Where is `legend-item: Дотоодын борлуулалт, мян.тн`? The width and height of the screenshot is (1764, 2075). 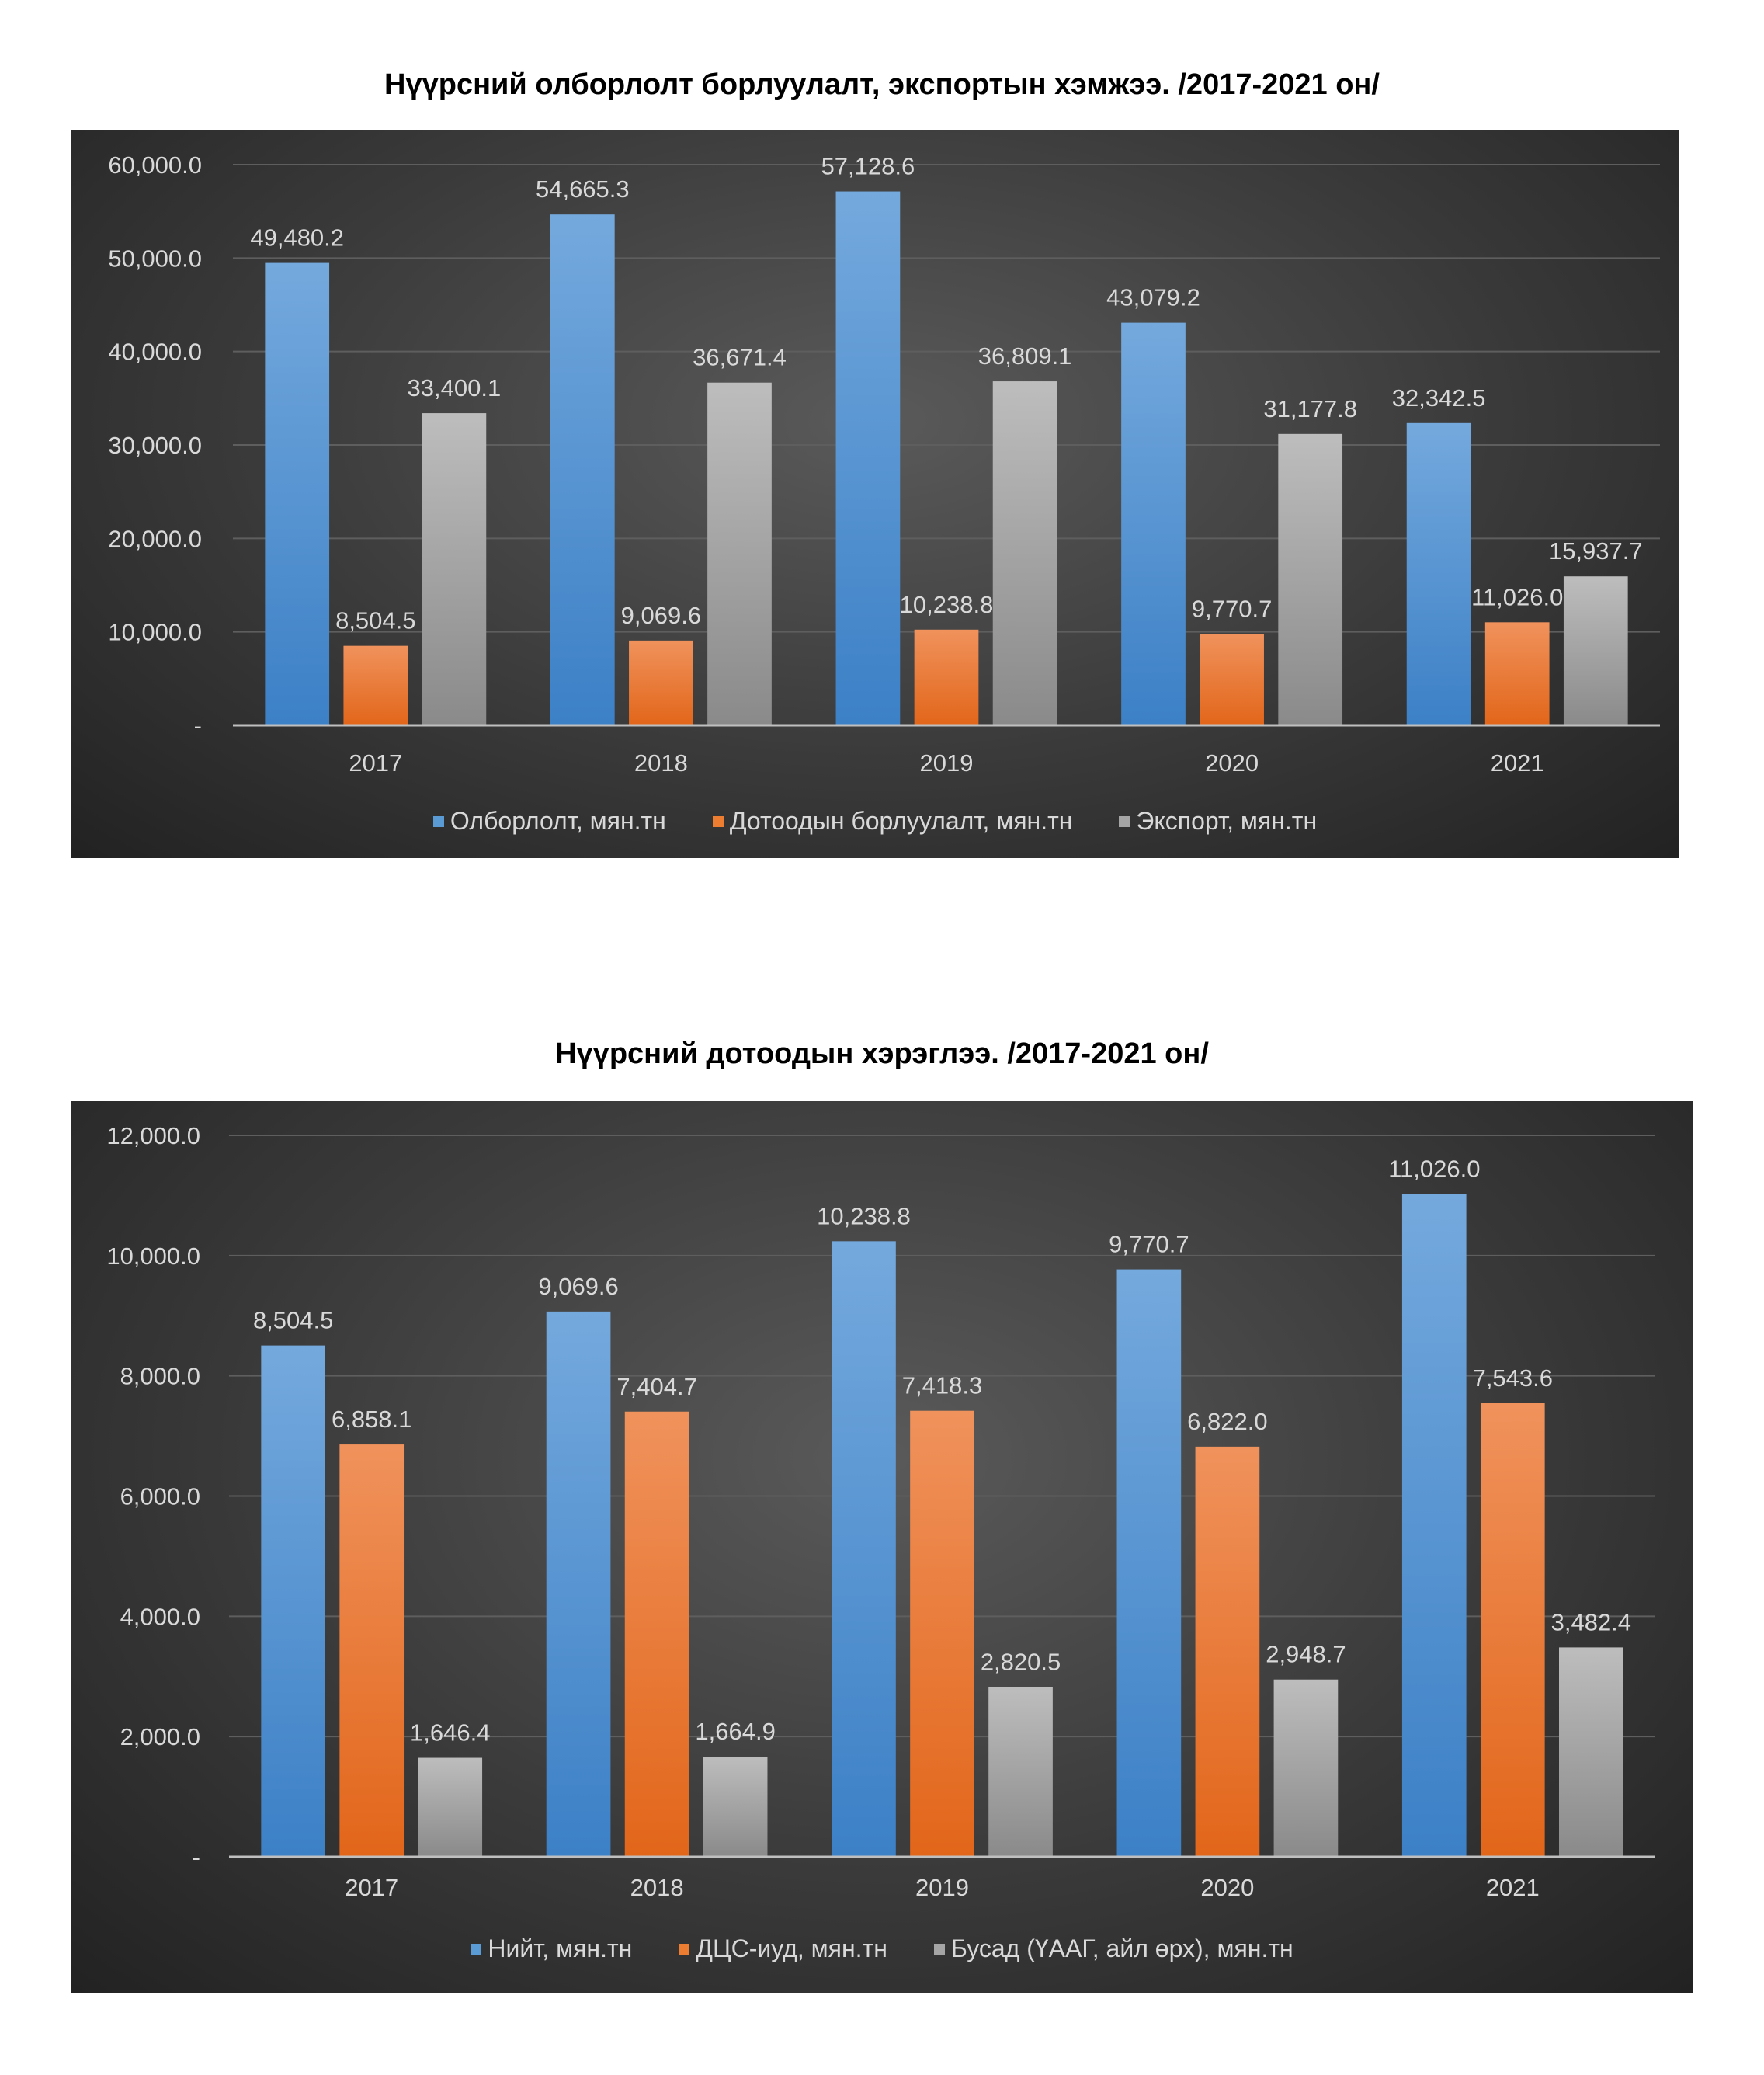
legend-item: Дотоодын борлуулалт, мян.тн is located at coordinates (893, 822).